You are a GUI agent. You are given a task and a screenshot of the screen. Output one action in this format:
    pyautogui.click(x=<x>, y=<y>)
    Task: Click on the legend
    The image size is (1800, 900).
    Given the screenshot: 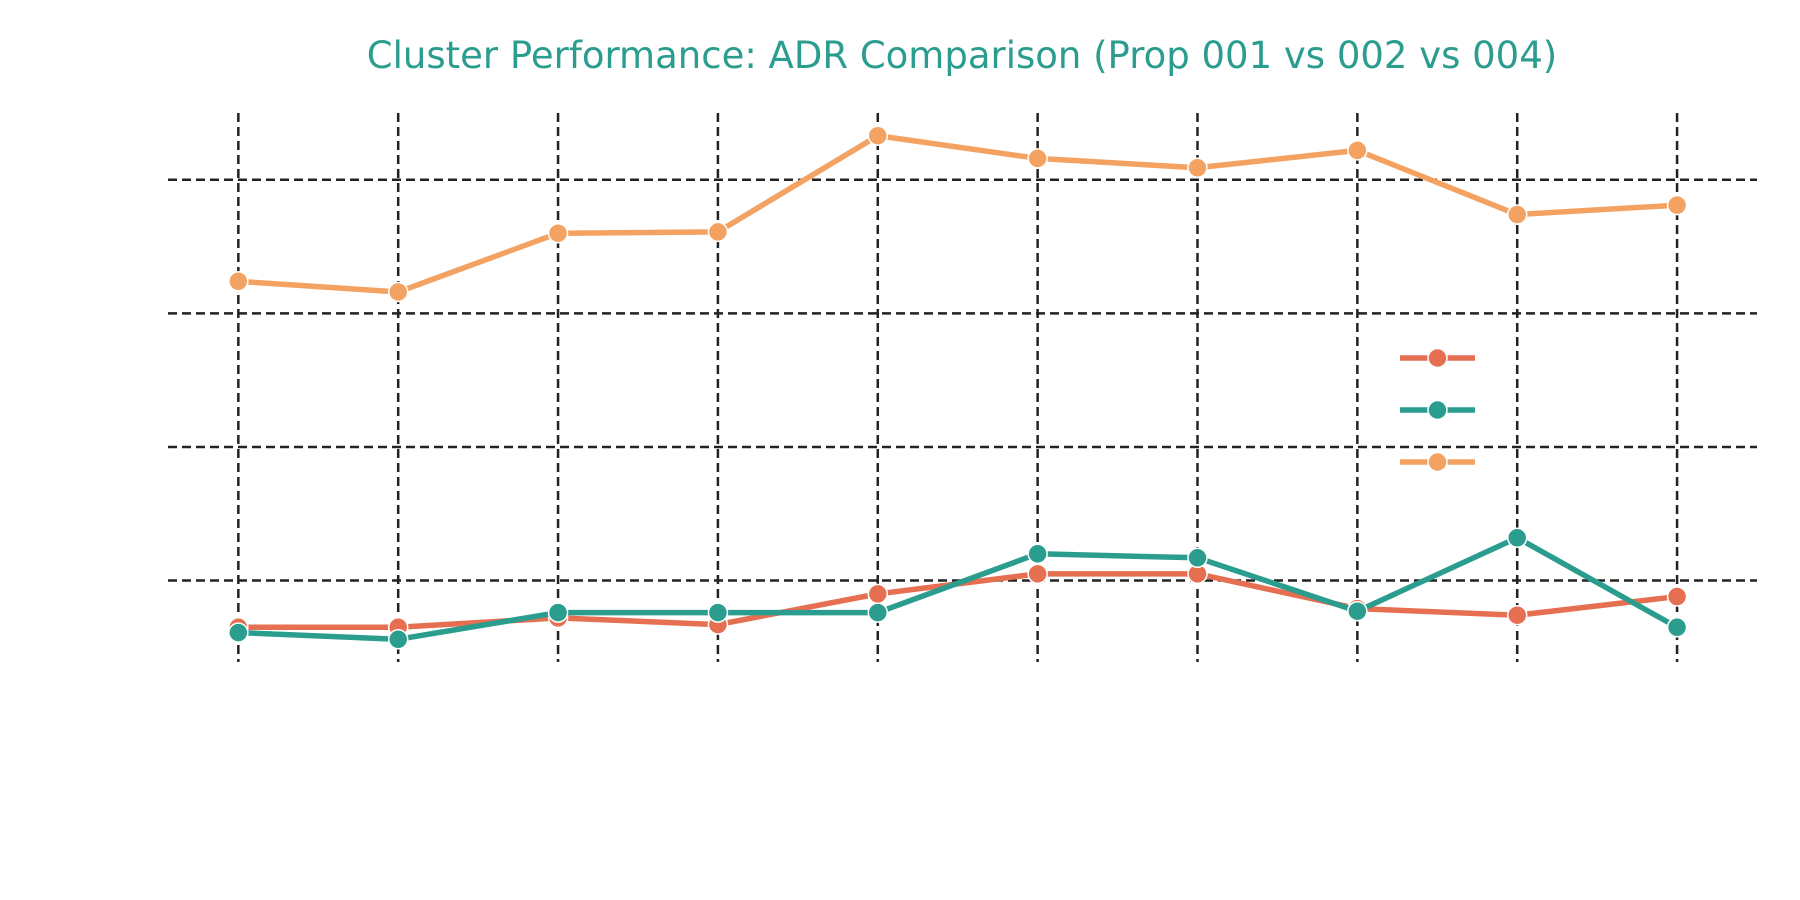 What is the action you would take?
    pyautogui.click(x=1437, y=410)
    